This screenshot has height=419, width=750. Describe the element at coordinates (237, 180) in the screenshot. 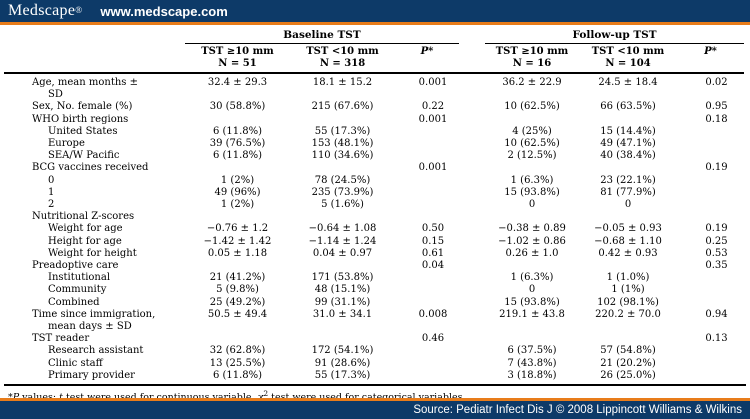

I see `value-cell: 1 (2%)` at that location.